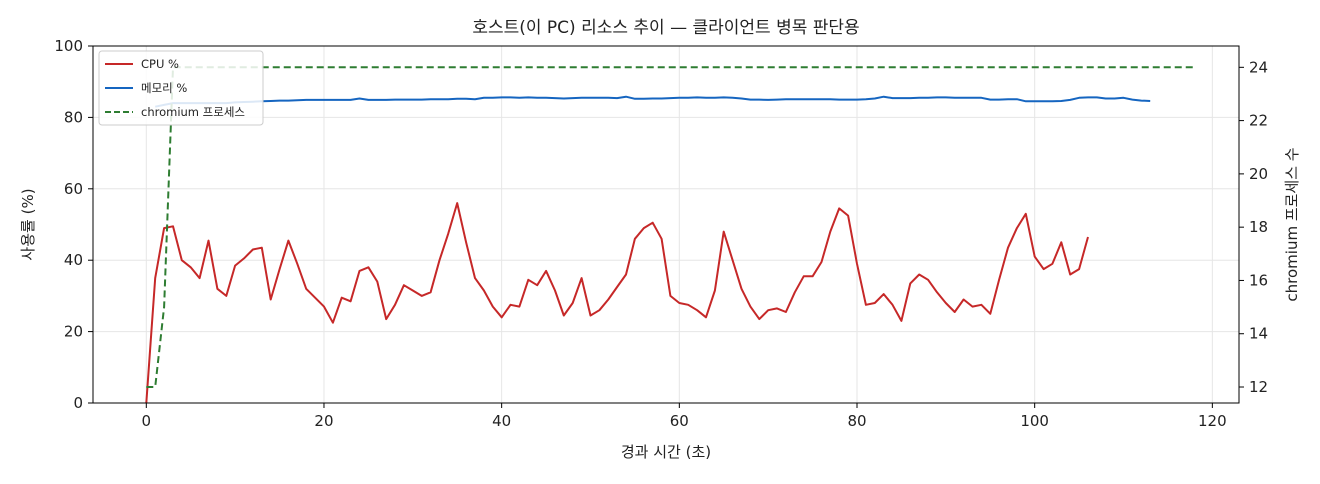 Image resolution: width=1320 pixels, height=484 pixels. Describe the element at coordinates (679, 421) in the screenshot. I see `x-tick-label: 60` at that location.